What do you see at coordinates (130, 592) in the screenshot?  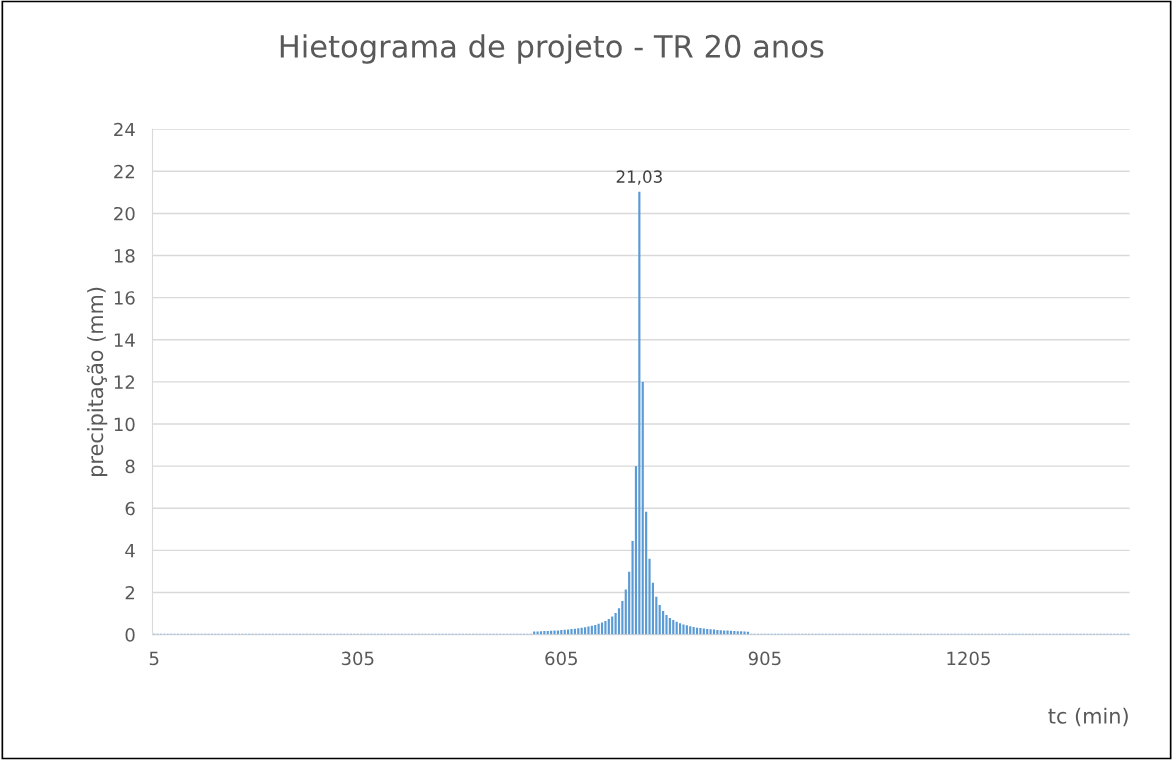 I see `y-tick-label: 2` at bounding box center [130, 592].